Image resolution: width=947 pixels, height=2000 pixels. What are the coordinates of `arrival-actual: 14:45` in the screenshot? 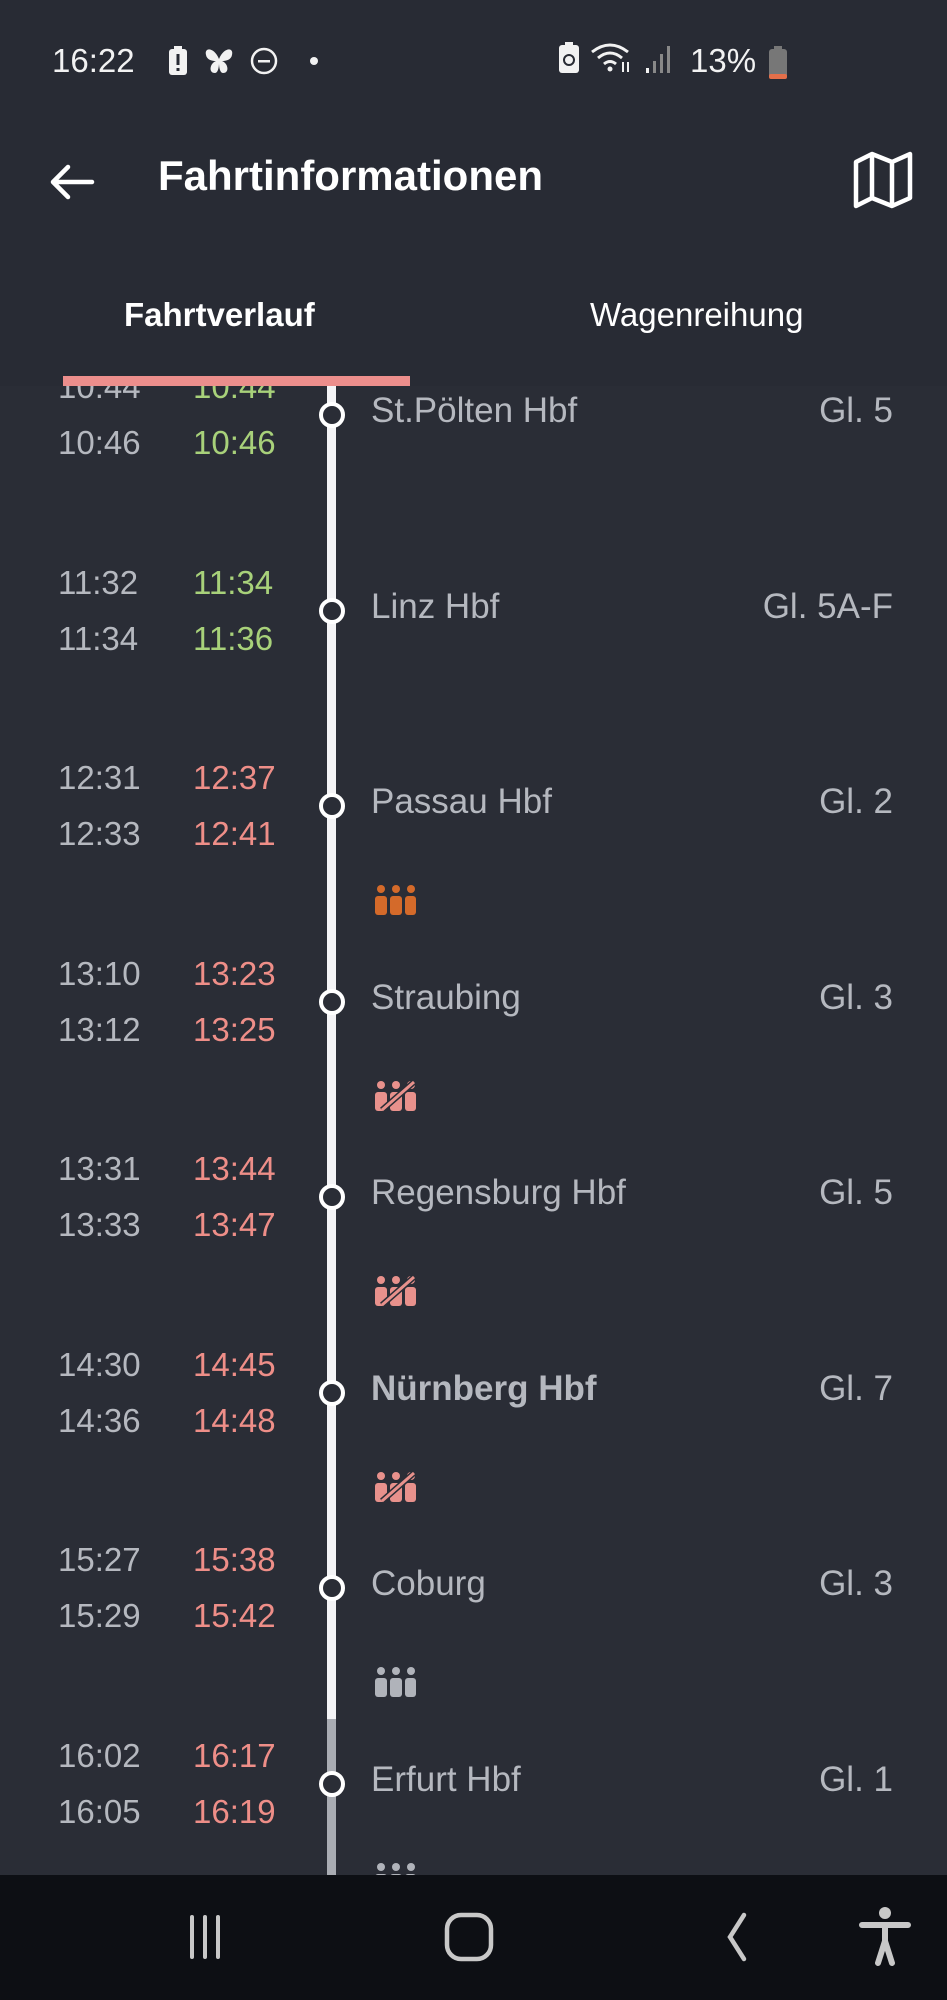 It's located at (234, 1364).